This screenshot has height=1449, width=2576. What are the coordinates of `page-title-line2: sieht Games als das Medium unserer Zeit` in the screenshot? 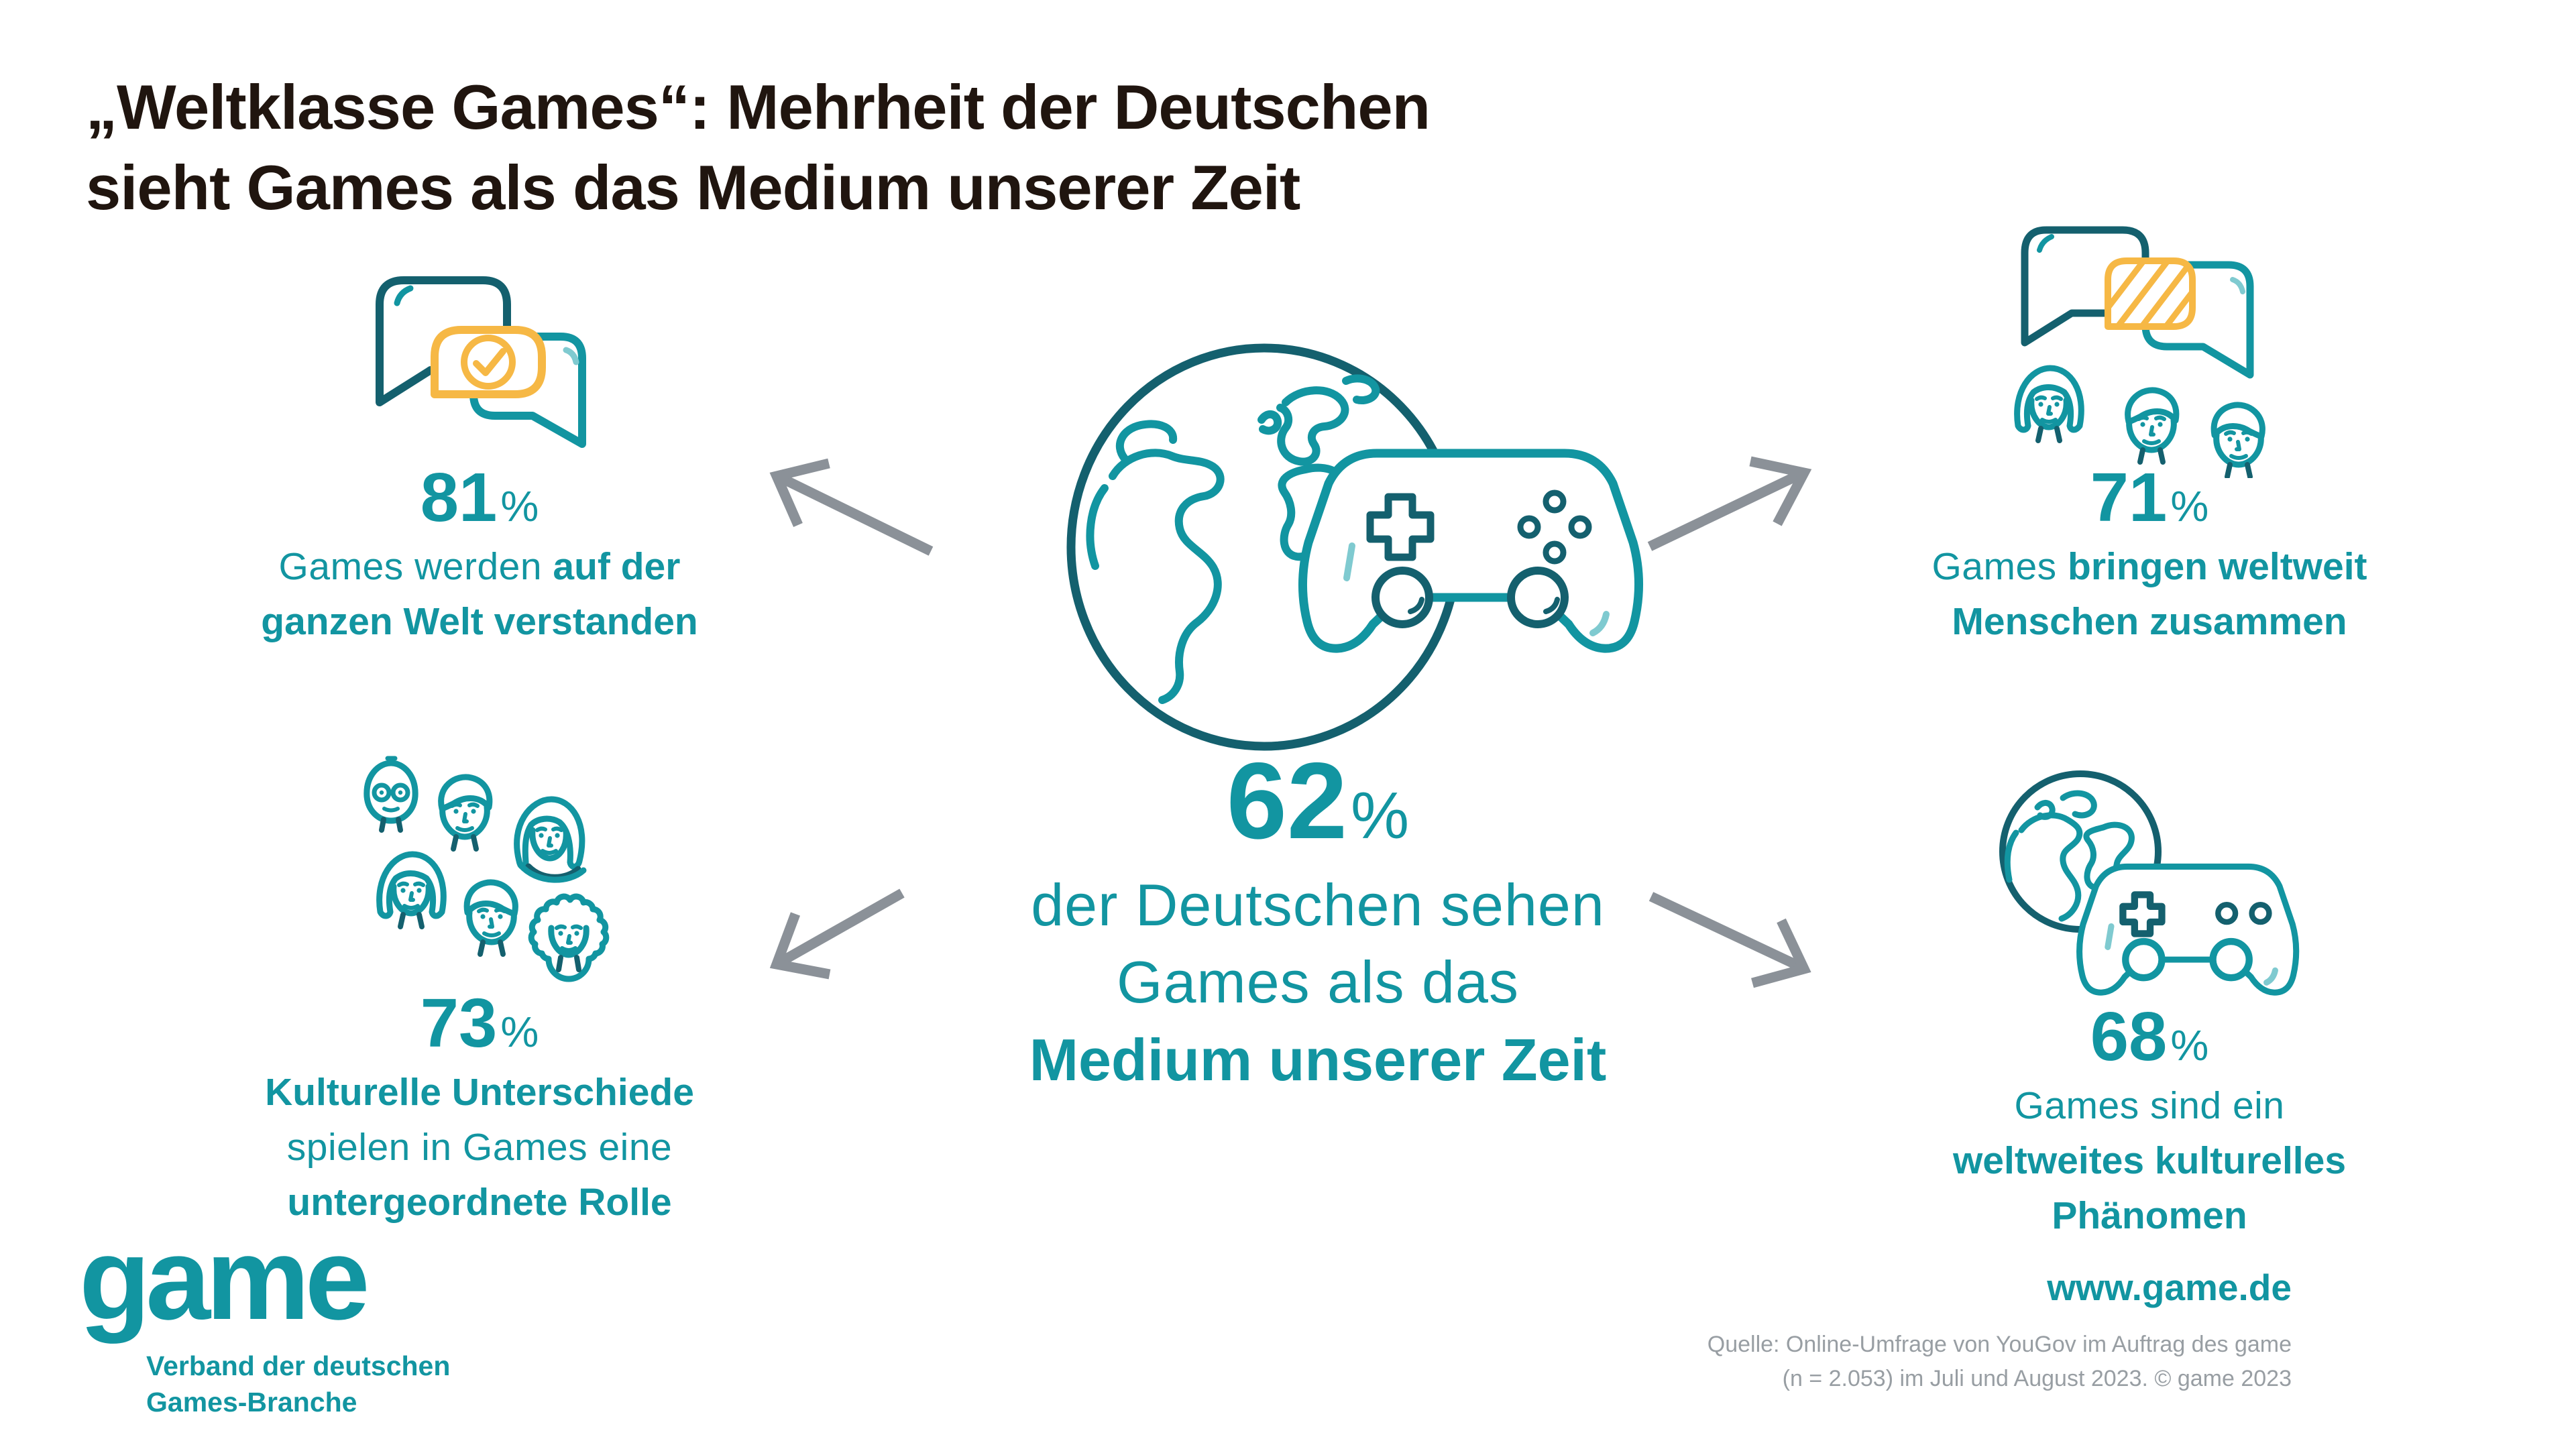 It's located at (693, 188).